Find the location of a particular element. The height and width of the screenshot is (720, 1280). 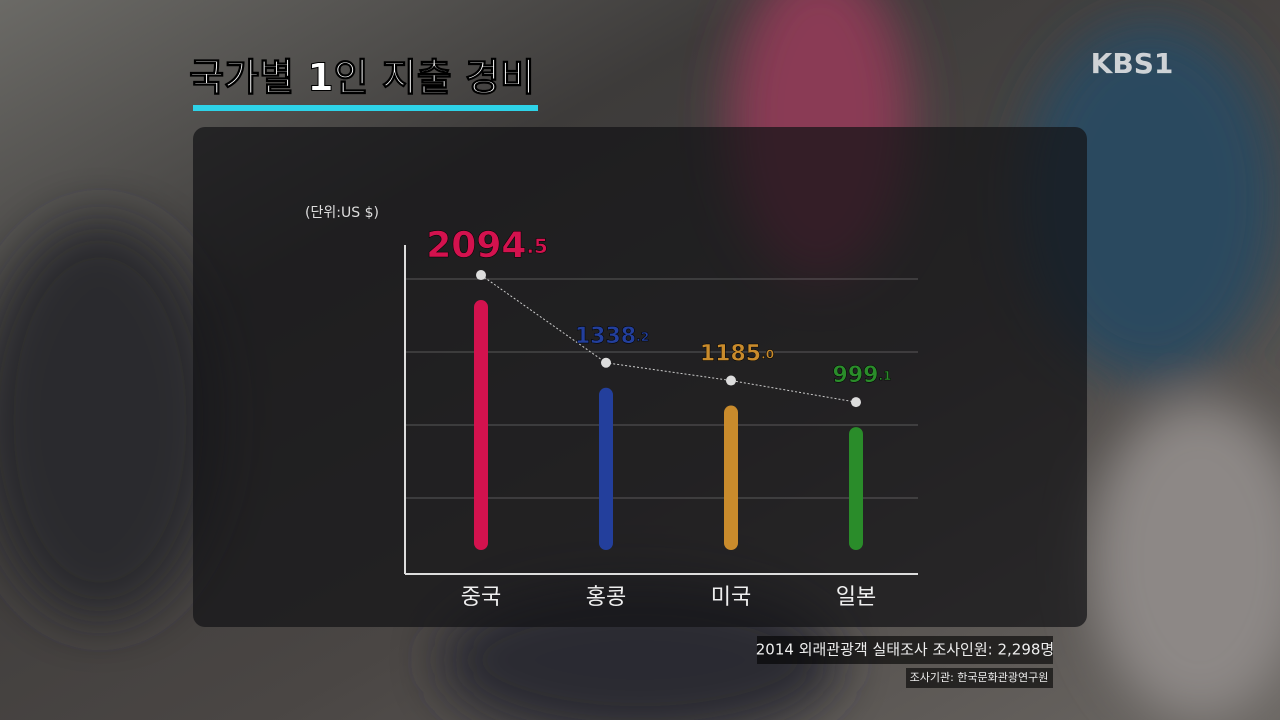

value-int: 1185 is located at coordinates (730, 354).